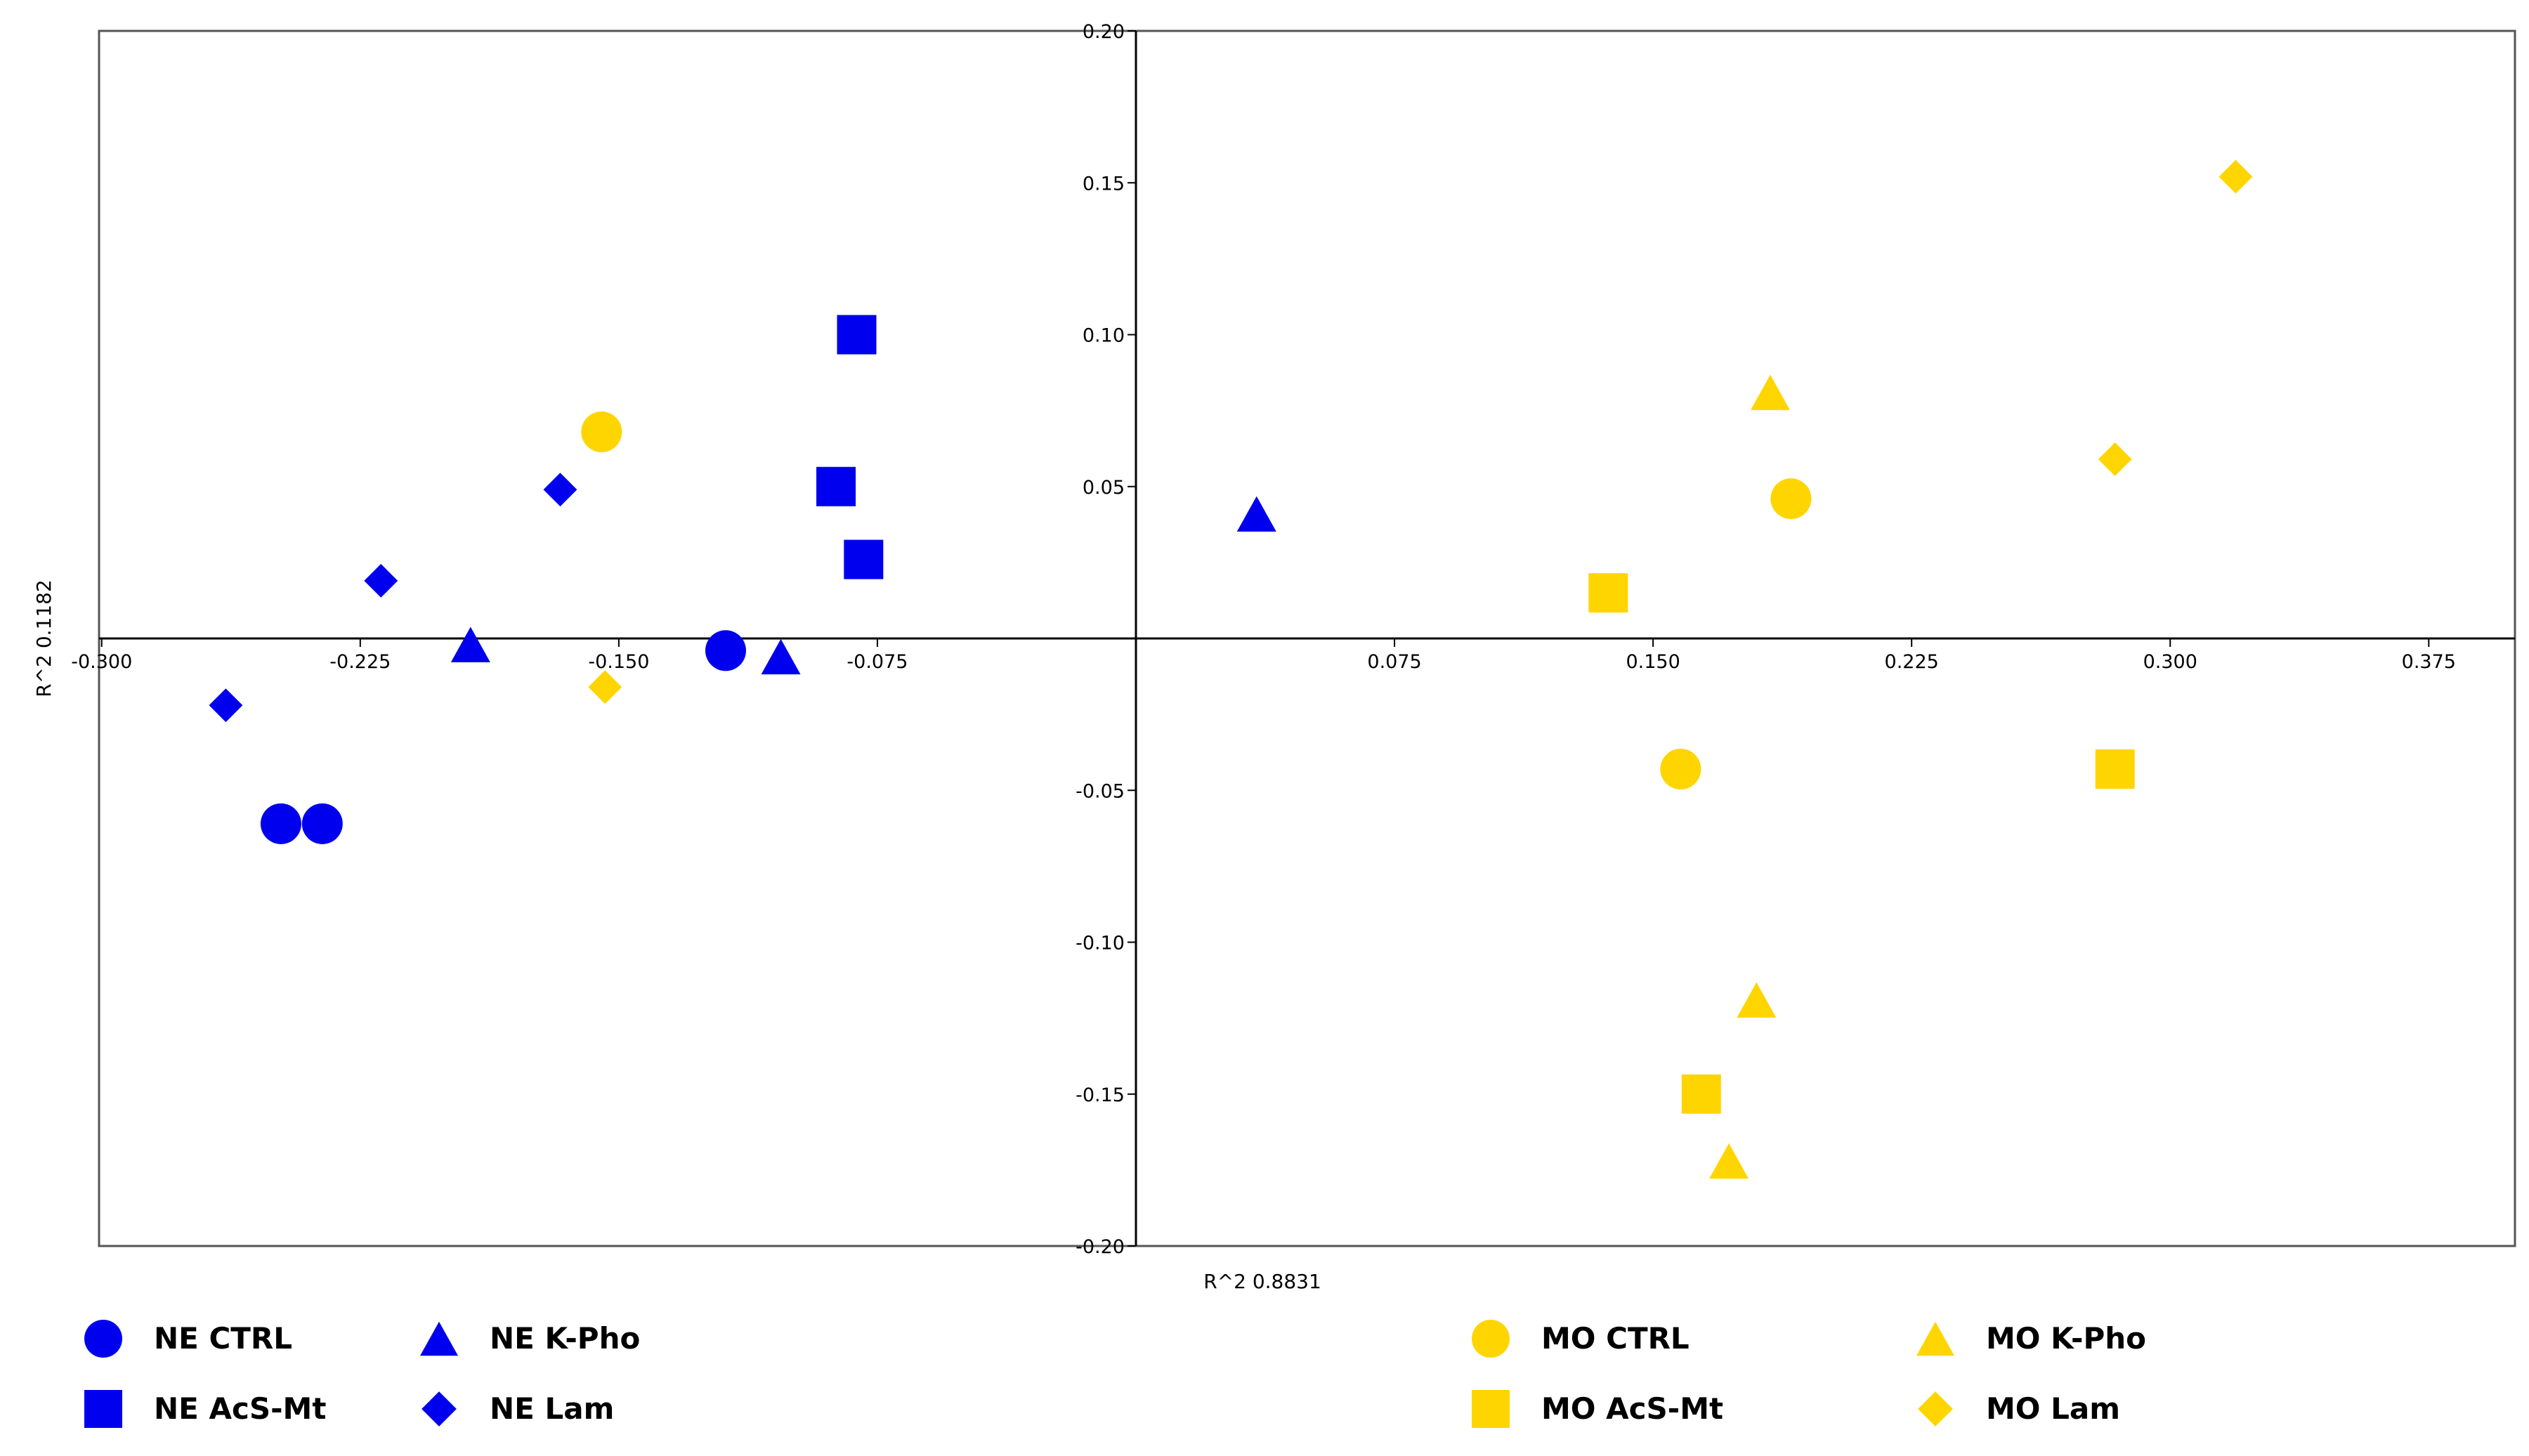 This screenshot has width=2529, height=1456. Describe the element at coordinates (877, 662) in the screenshot. I see `x-tick-label: -0.075` at that location.